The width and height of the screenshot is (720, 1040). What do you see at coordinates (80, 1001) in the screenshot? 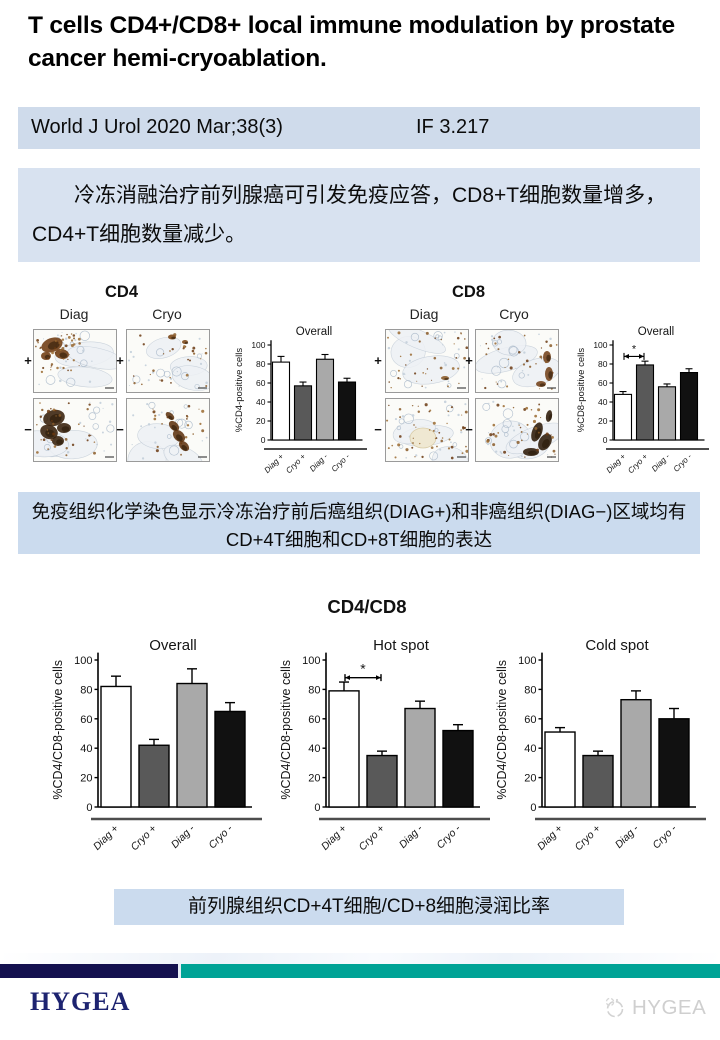
I see `hygea-logo: HYGEA` at bounding box center [80, 1001].